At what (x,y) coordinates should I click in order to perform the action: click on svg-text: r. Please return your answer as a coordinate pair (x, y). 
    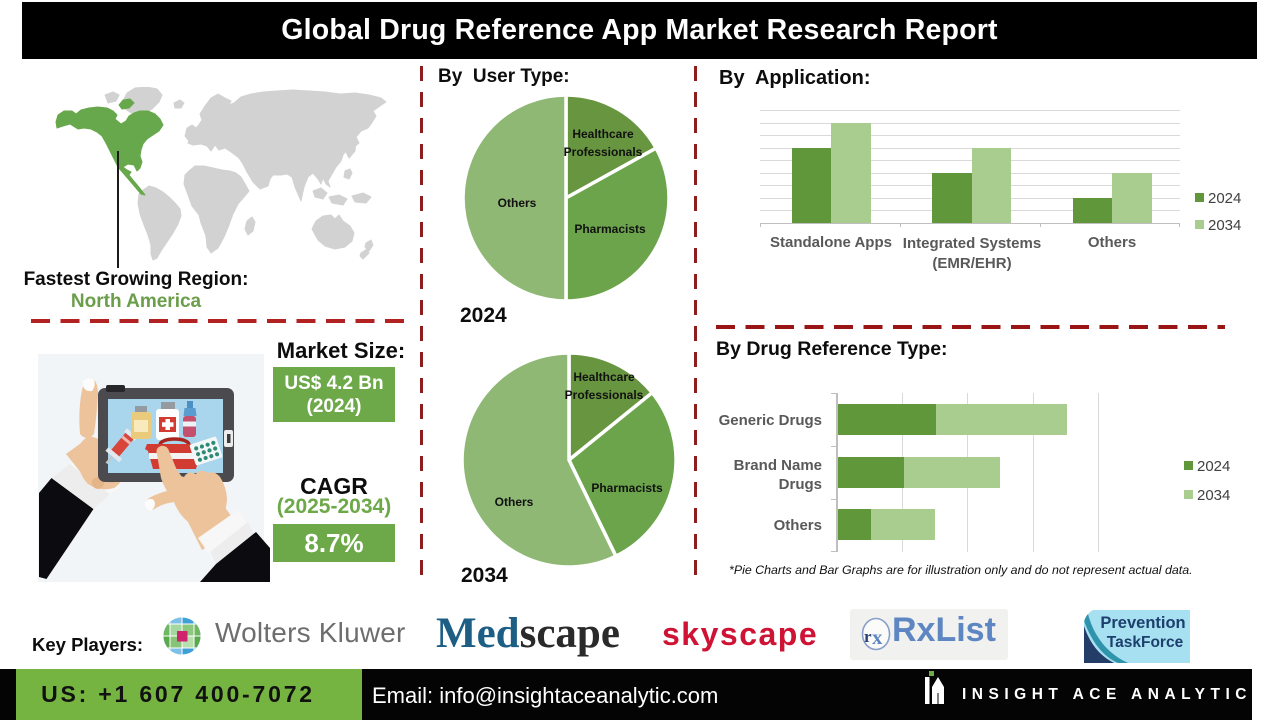
    Looking at the image, I should click on (868, 636).